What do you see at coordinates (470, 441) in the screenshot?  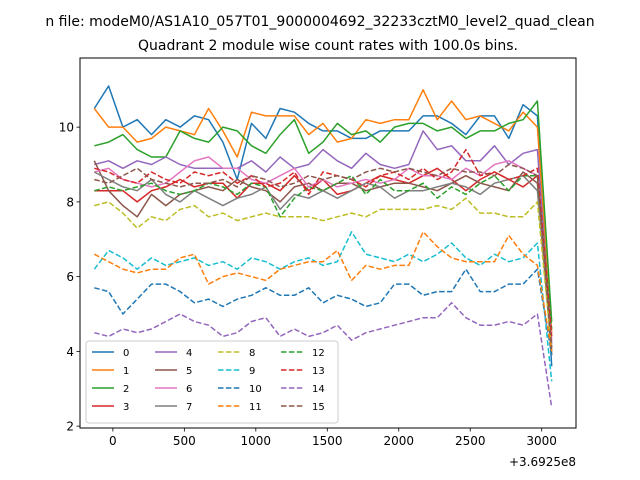 I see `x-tick-label: 2500` at bounding box center [470, 441].